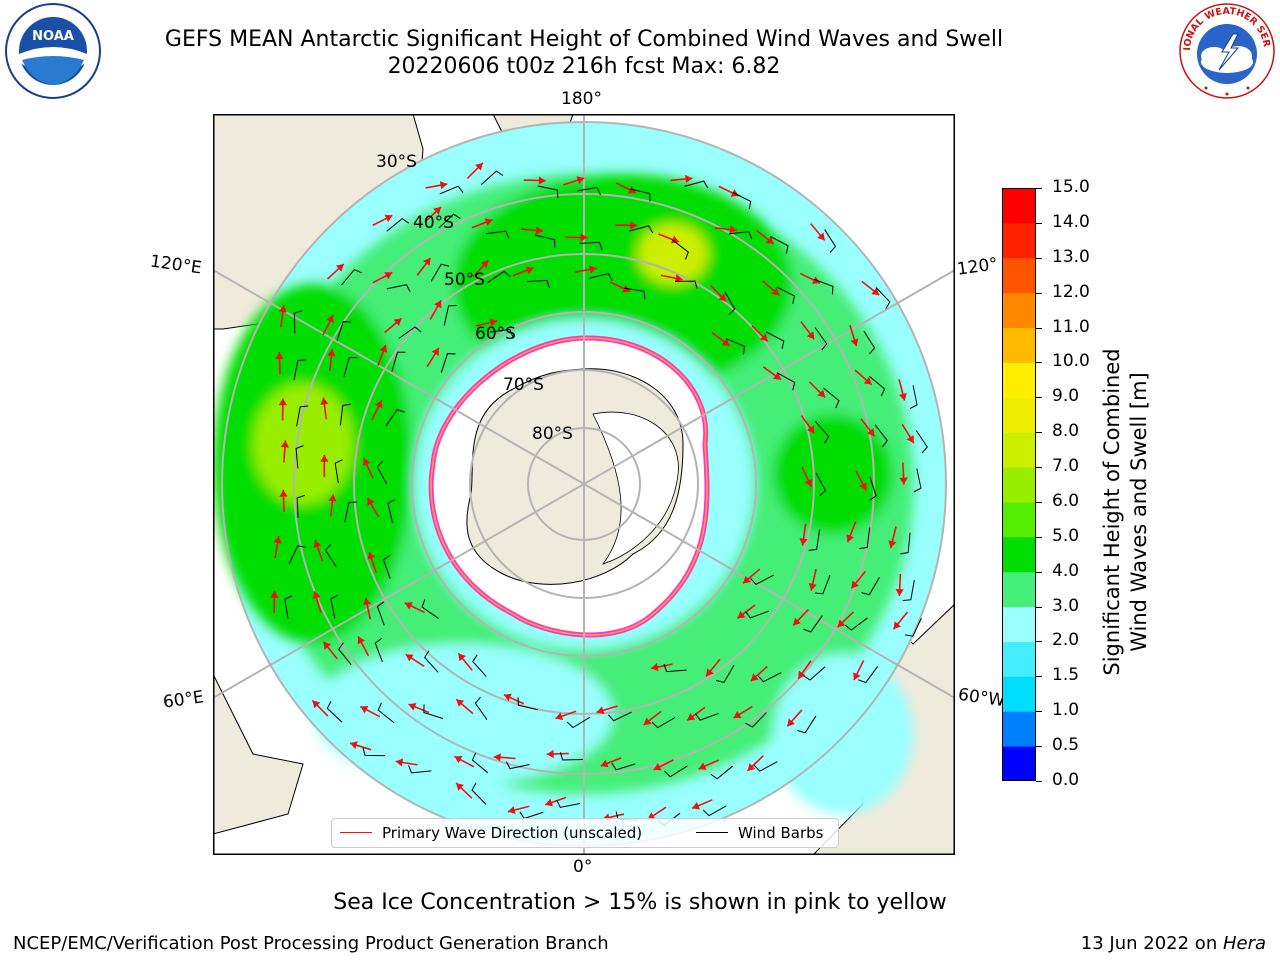  Describe the element at coordinates (183, 700) in the screenshot. I see `lon-label-60e: 60°E` at that location.